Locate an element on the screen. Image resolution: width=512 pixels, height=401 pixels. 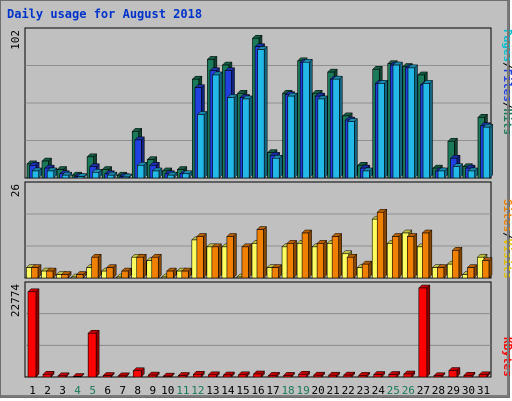
x-tick-label: 8 is located at coordinates (137, 390).